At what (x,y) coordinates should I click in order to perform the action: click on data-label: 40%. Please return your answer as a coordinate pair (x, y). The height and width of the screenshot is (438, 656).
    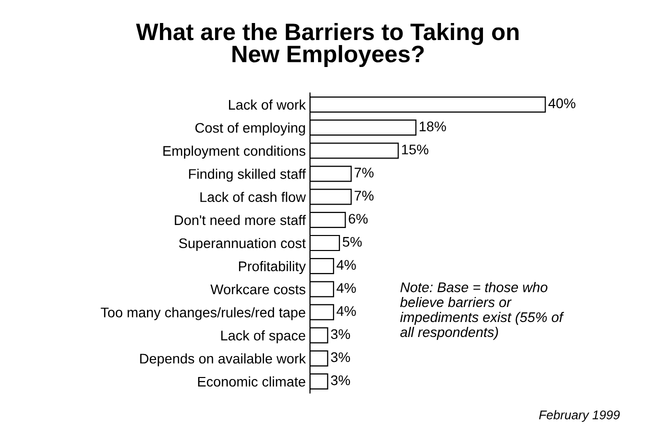
    Looking at the image, I should click on (562, 103).